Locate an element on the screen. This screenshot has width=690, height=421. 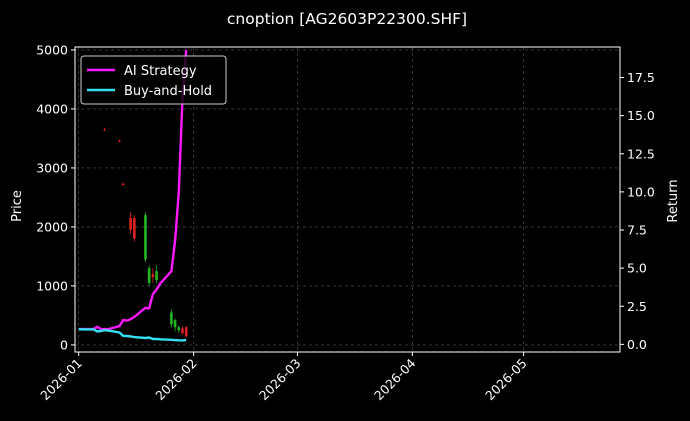
ai-strategy-line is located at coordinates (133, 190).